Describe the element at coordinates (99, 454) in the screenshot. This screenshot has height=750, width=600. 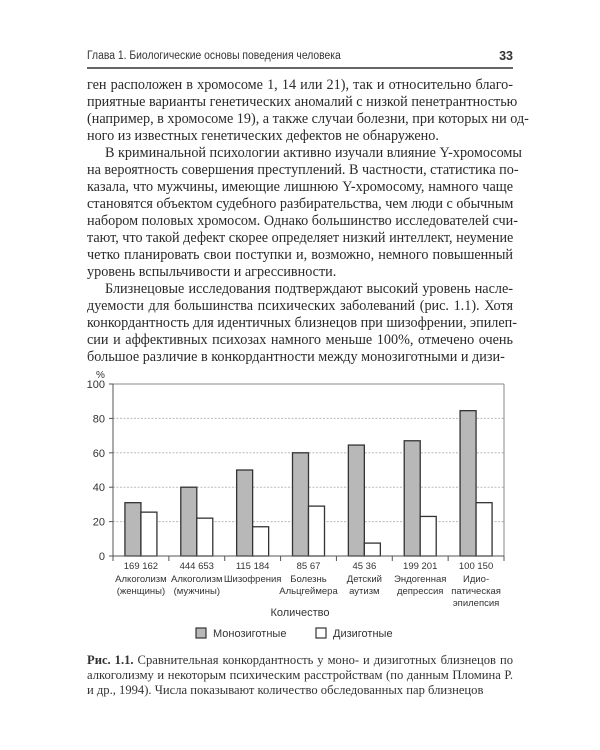
I see `y-tick-label: 60` at that location.